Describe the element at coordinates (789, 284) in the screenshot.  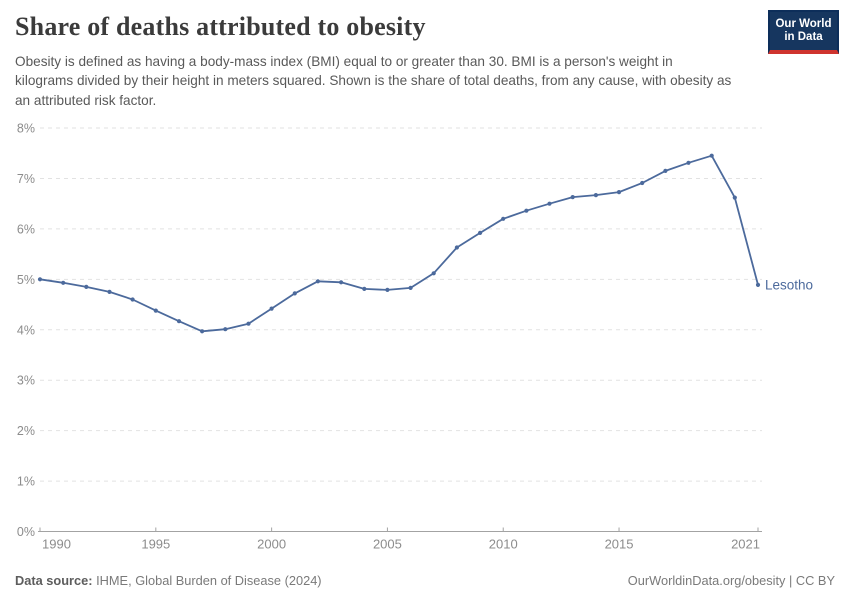
I see `series-entity-label: Lesotho` at that location.